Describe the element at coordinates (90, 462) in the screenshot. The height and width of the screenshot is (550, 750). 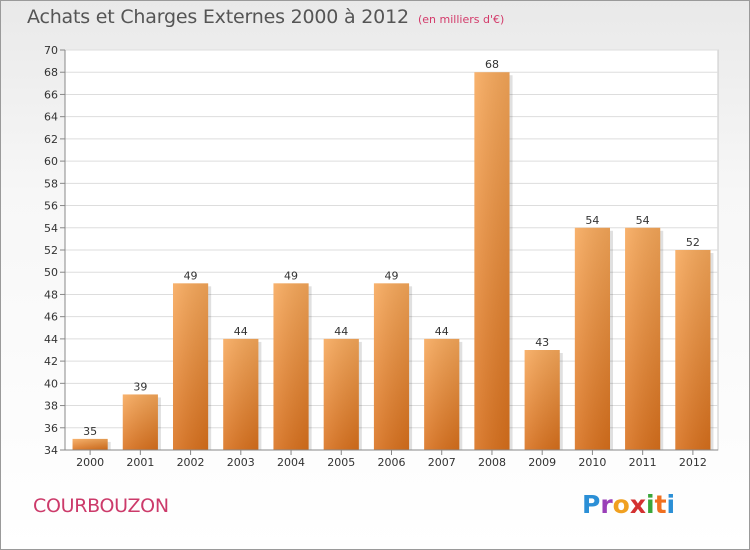
I see `x-tick-label: 2000` at that location.